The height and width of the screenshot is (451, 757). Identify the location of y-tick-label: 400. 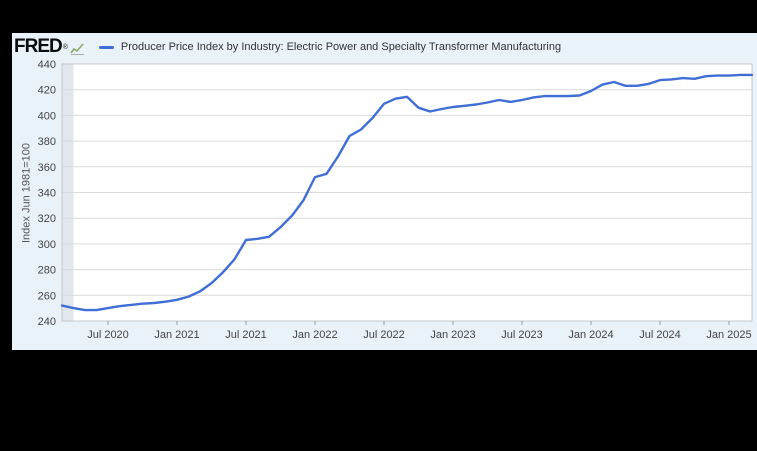
(47, 116).